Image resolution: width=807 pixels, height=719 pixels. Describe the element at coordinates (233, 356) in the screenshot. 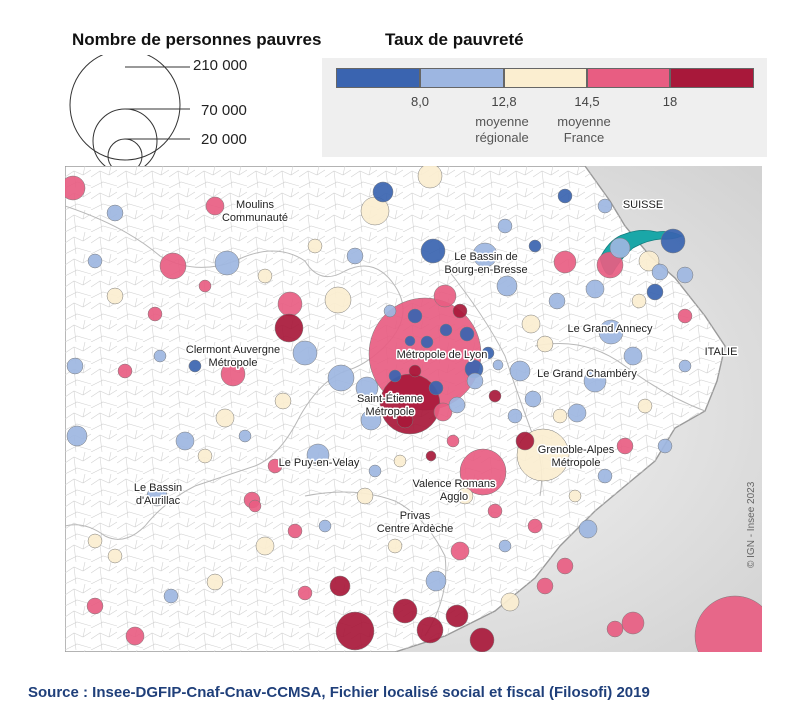

I see `place-label: Clermont Auvergne Métropole` at that location.